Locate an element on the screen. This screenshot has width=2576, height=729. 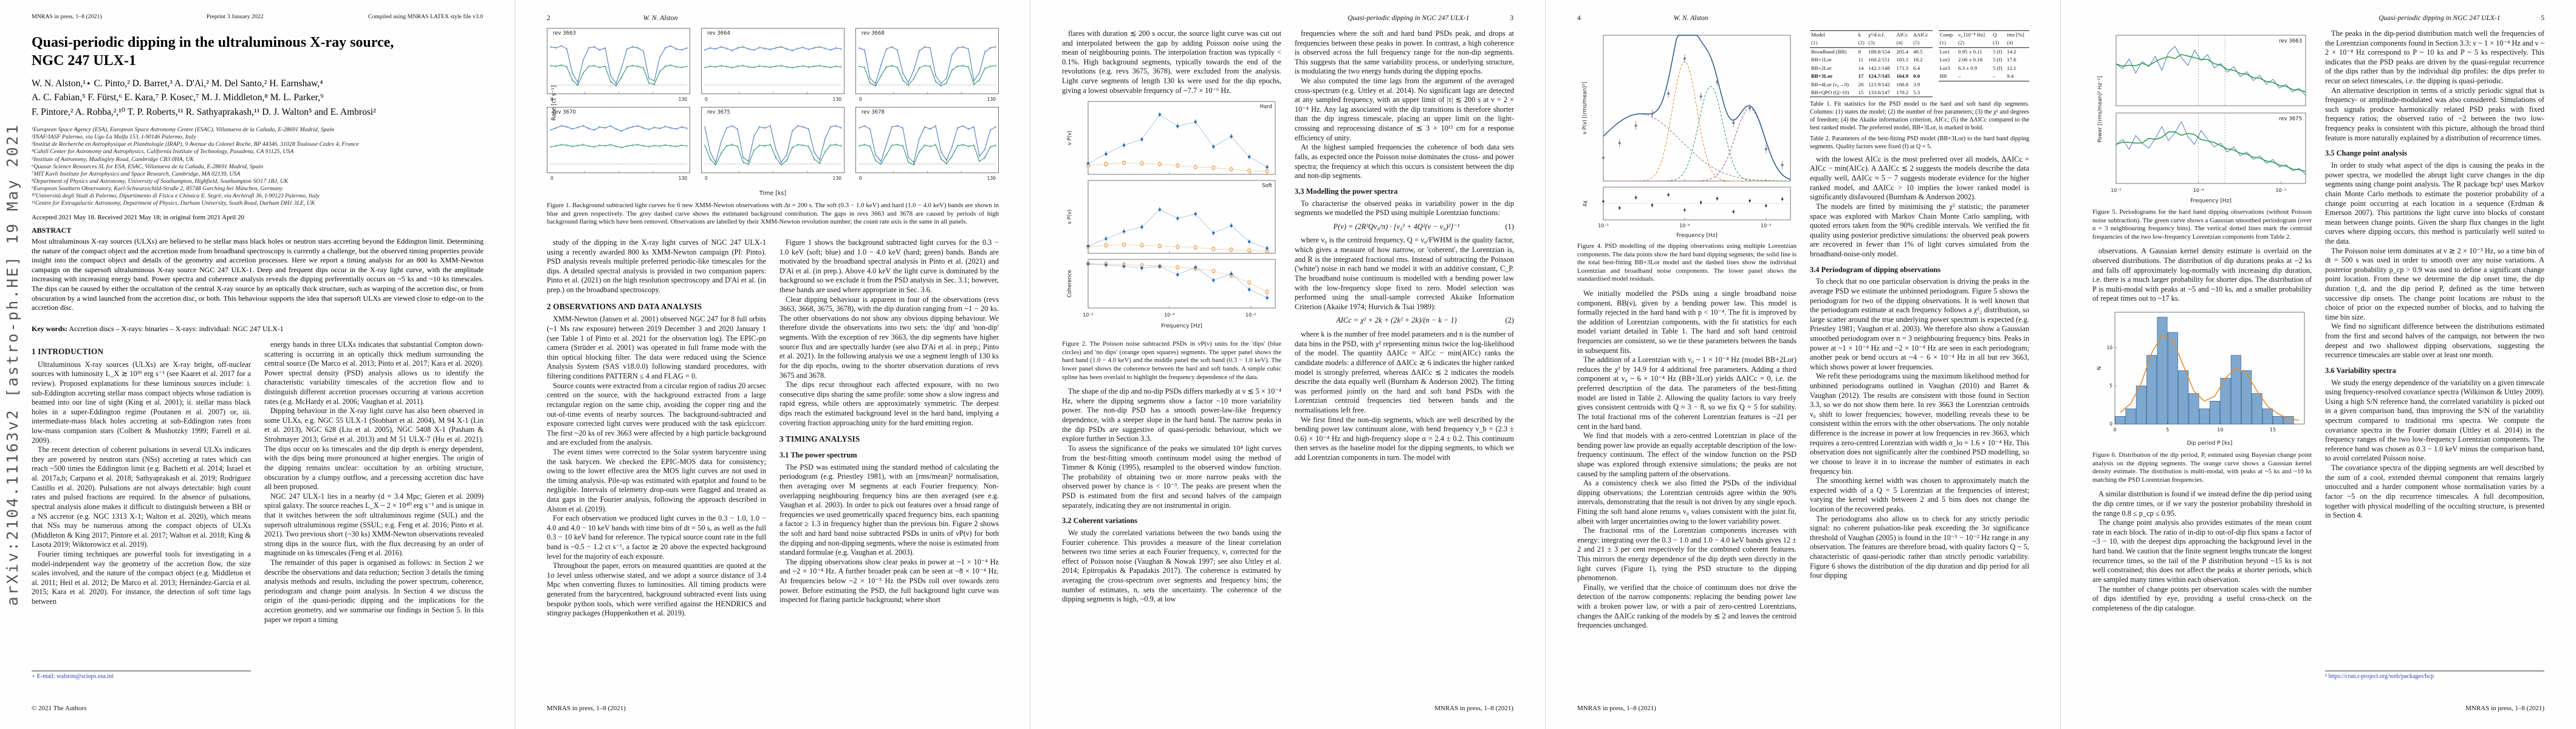
smoothed-periodogram is located at coordinates (2210, 73).